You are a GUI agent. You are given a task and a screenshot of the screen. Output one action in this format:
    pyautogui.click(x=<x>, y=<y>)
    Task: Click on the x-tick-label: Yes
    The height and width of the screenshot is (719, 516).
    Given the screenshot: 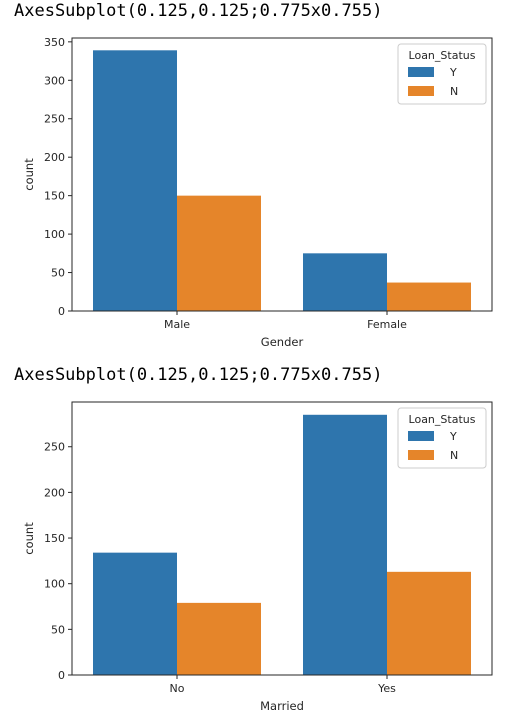 What is the action you would take?
    pyautogui.click(x=386, y=688)
    